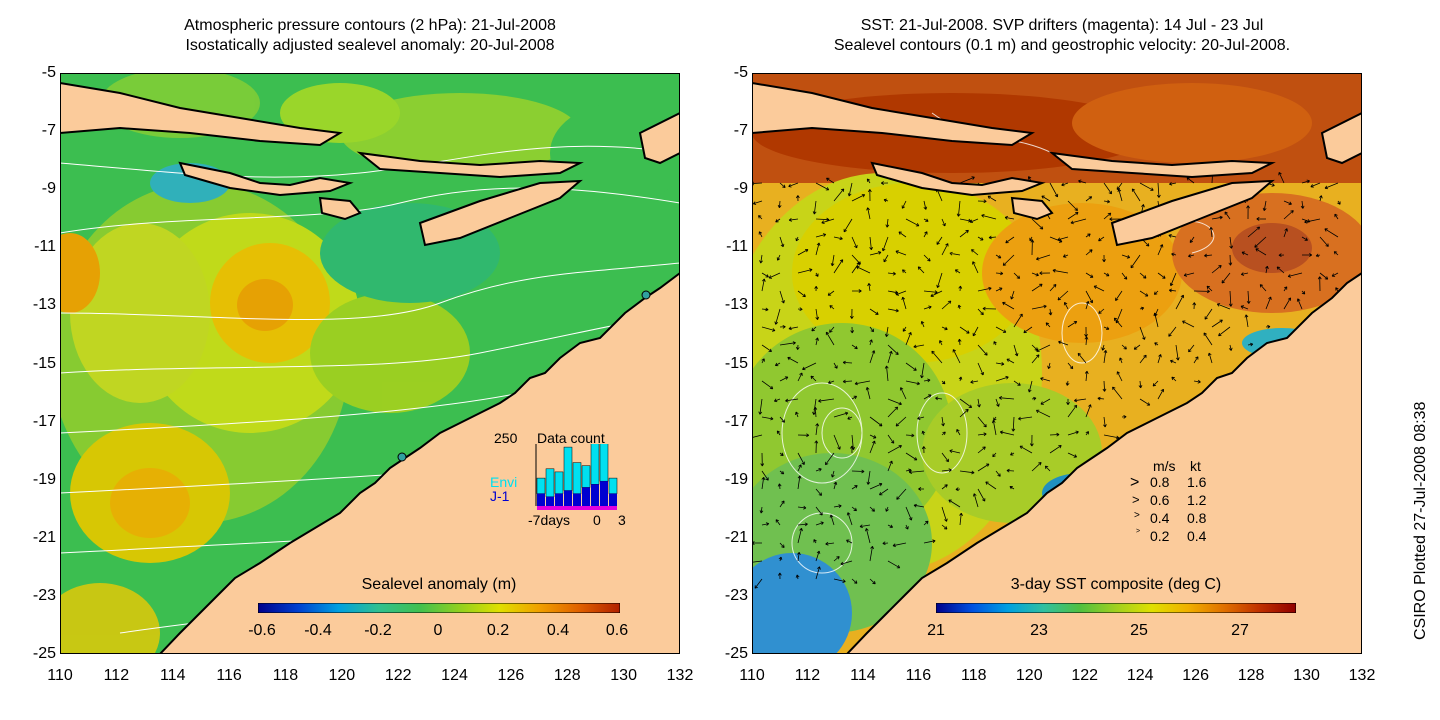 This screenshot has width=1440, height=720. Describe the element at coordinates (1116, 608) in the screenshot. I see `right-colorbar` at that location.